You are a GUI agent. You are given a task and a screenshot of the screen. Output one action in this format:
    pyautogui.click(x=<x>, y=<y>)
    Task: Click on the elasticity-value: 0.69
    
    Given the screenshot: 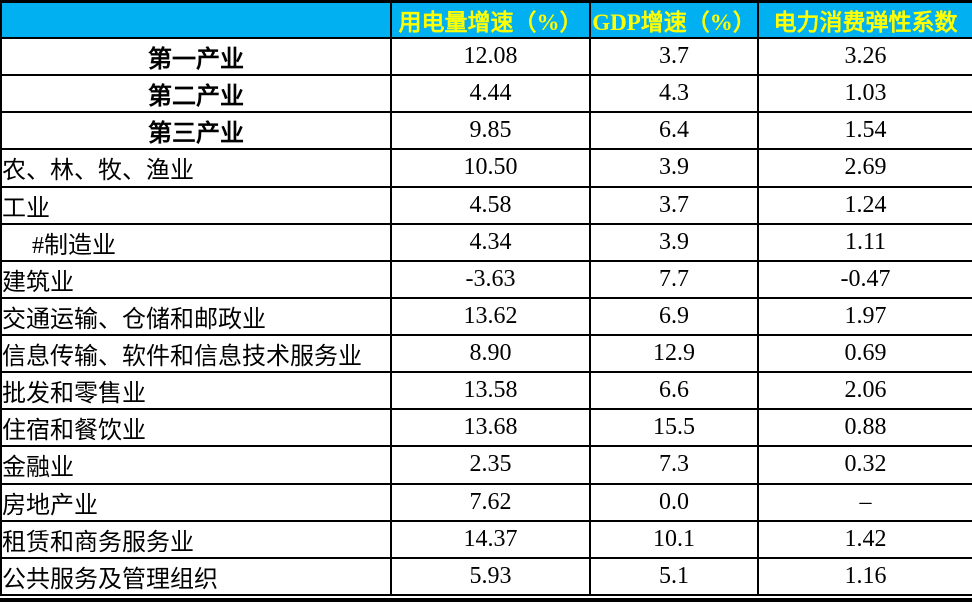 What is the action you would take?
    pyautogui.click(x=864, y=353)
    